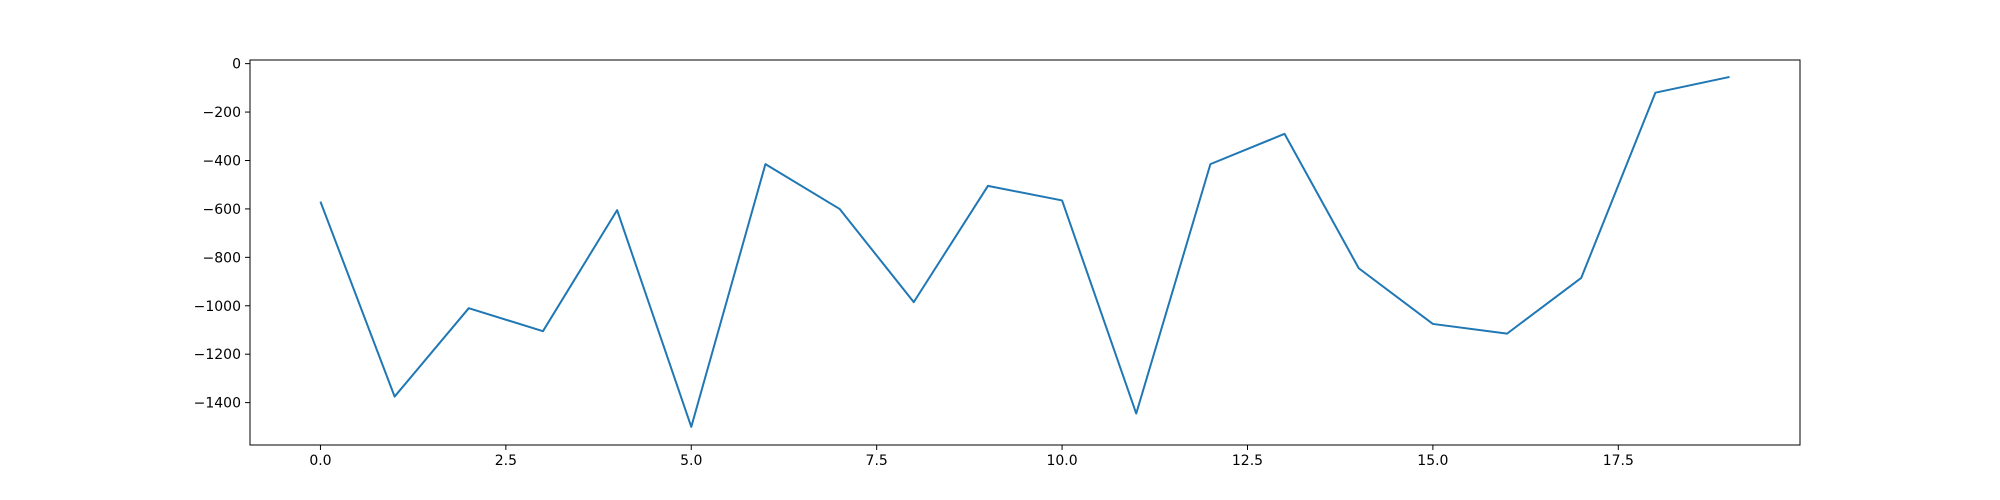  Describe the element at coordinates (1432, 461) in the screenshot. I see `x-tick-label: 15.0` at that location.